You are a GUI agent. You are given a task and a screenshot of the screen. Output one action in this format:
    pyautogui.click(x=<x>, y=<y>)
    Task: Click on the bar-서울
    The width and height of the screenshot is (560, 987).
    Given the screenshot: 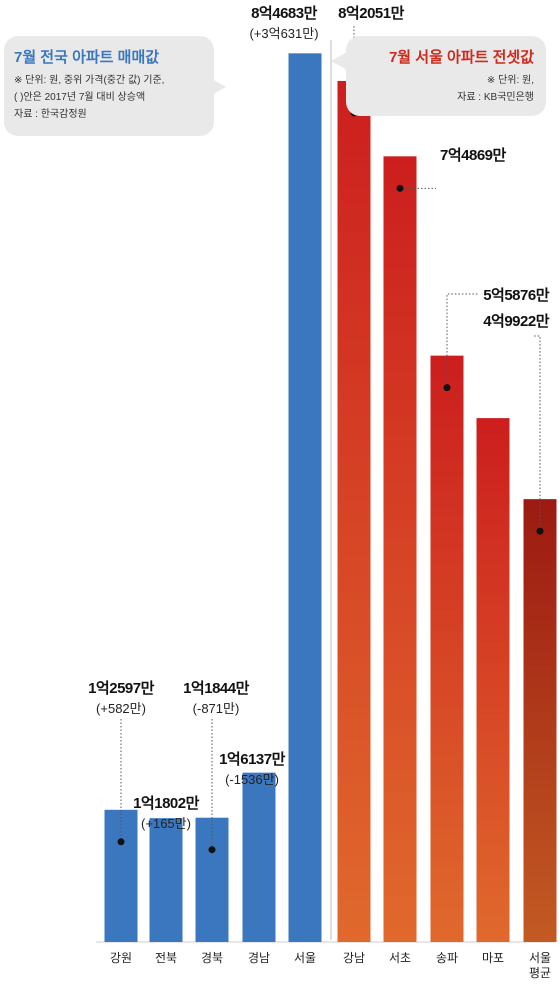 What is the action you would take?
    pyautogui.click(x=305, y=497)
    